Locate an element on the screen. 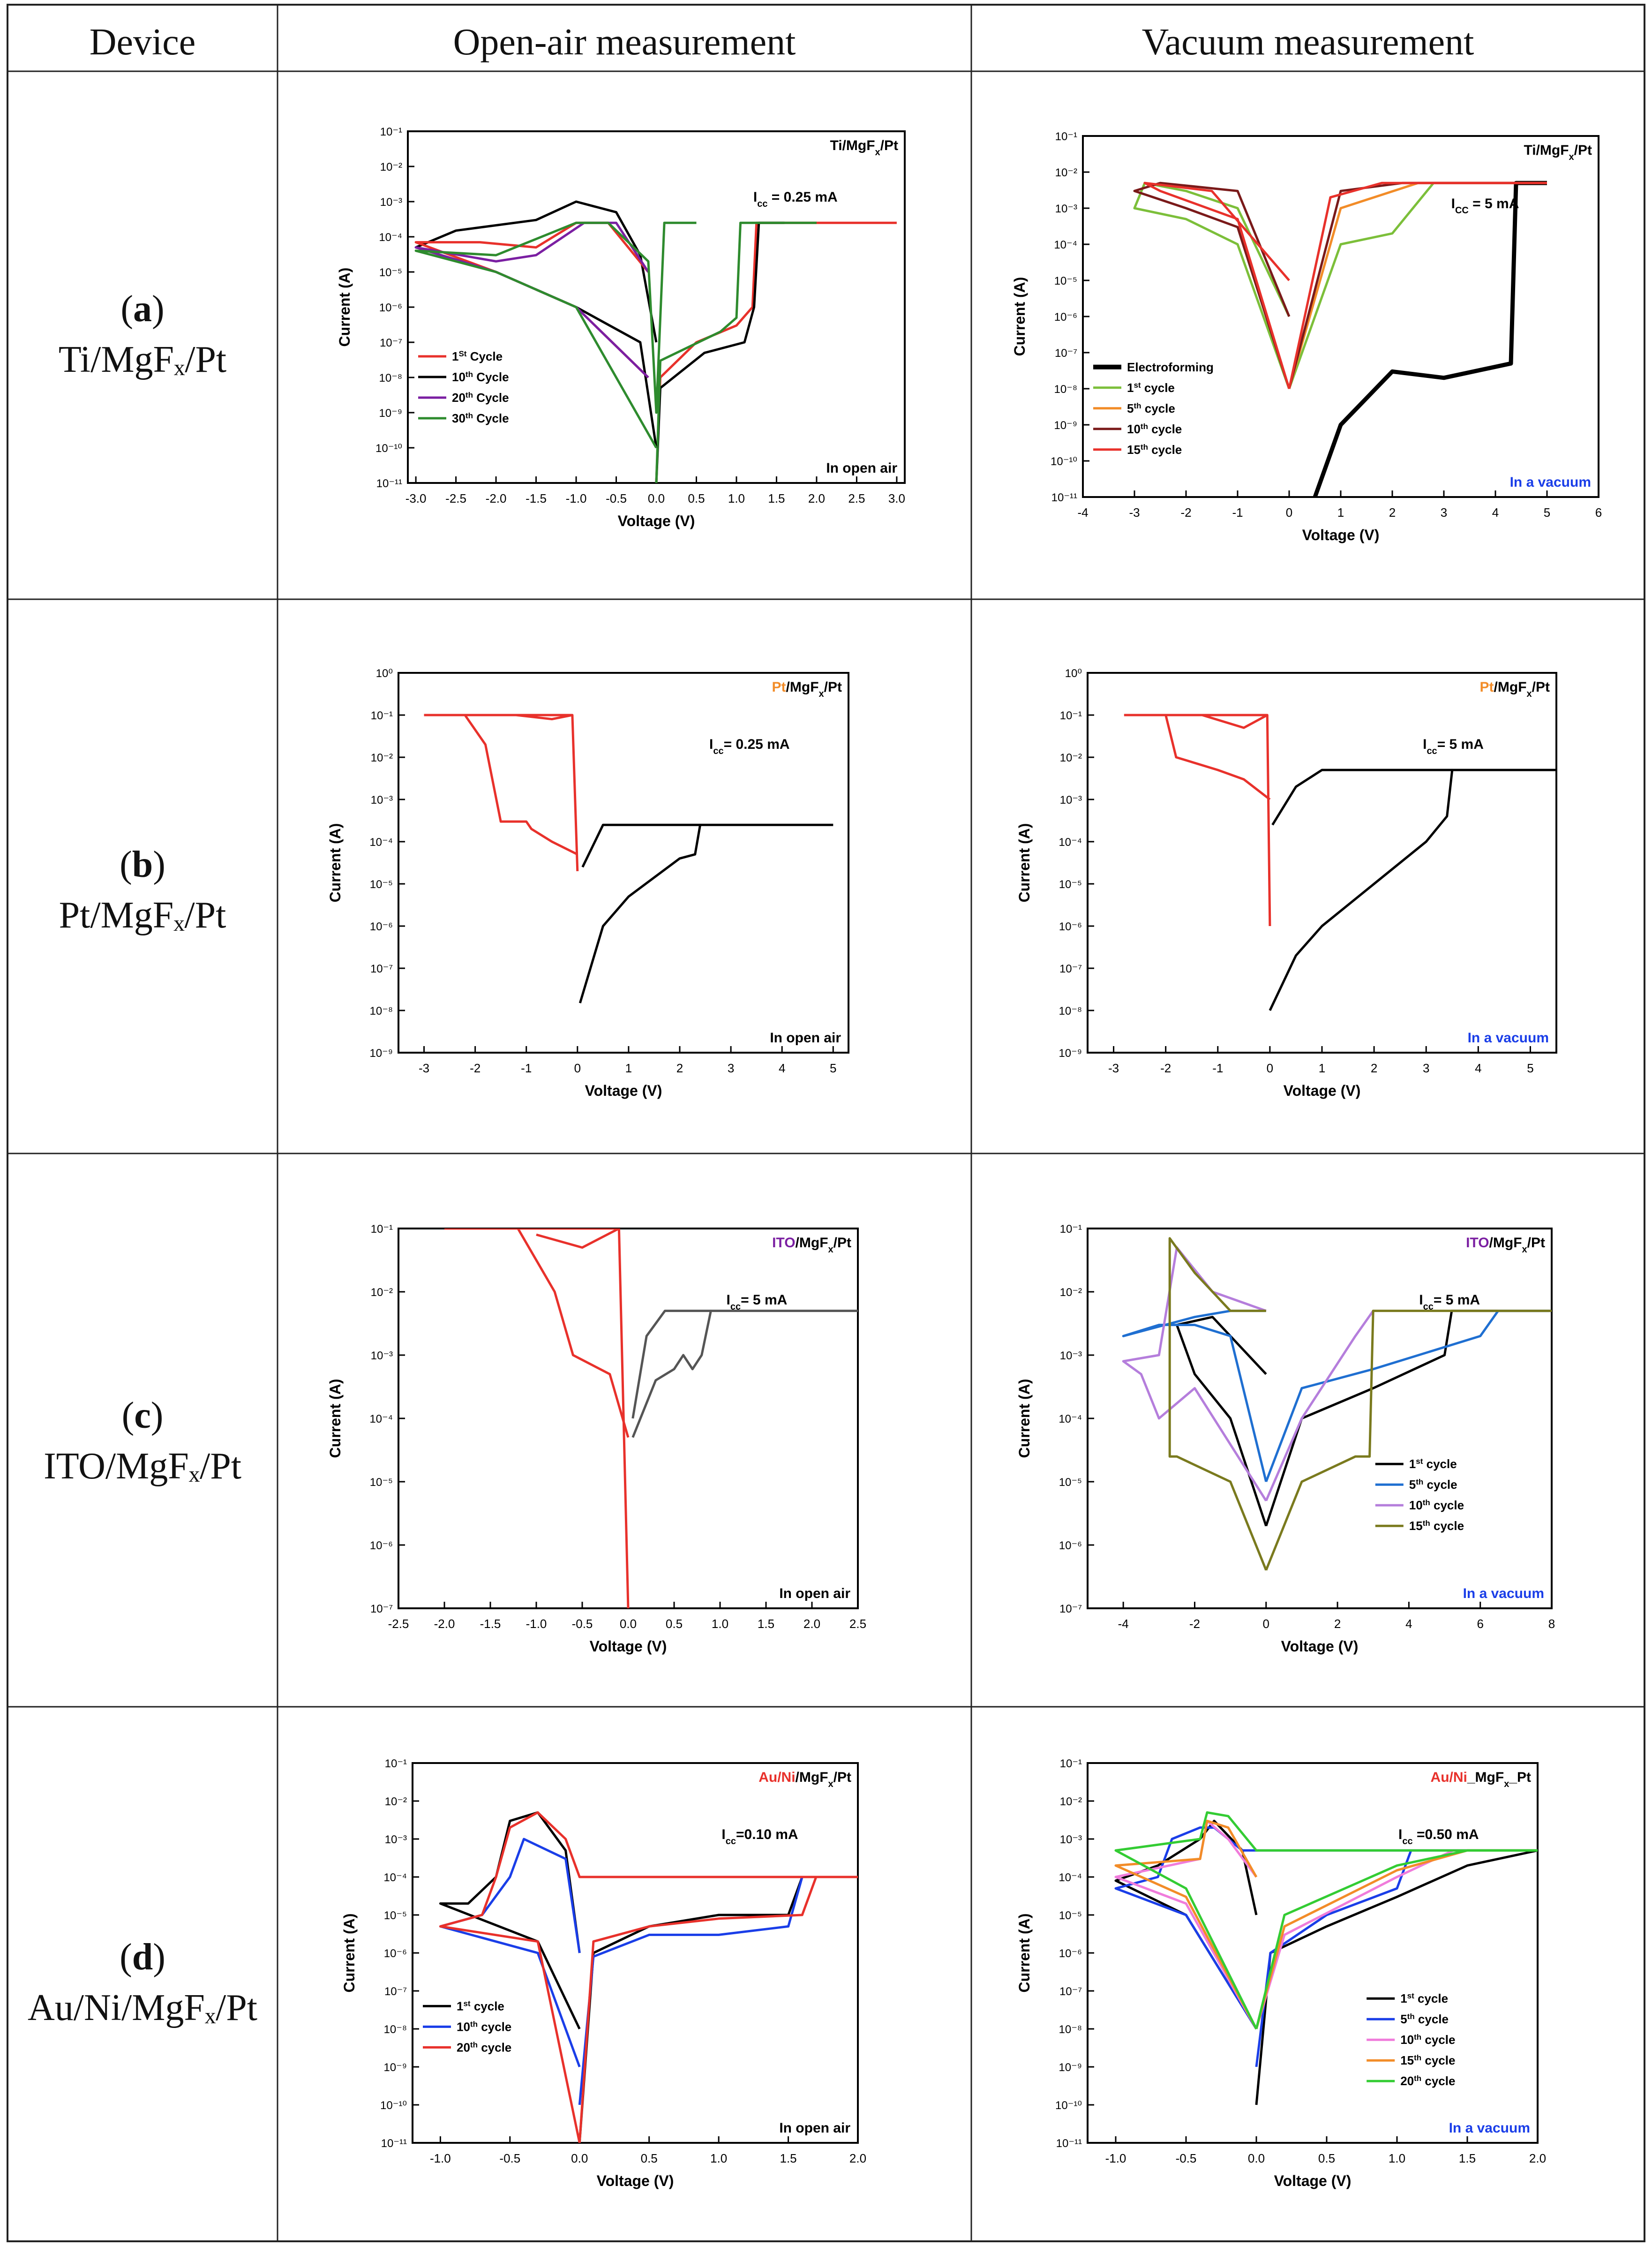  icc-label: ICC = 5 mA is located at coordinates (1485, 206).